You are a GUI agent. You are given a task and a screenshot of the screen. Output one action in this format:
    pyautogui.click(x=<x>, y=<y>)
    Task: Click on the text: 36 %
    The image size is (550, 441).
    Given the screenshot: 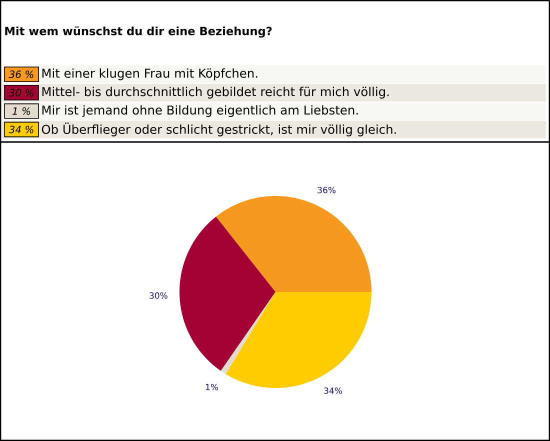 What is the action you would take?
    pyautogui.click(x=21, y=74)
    